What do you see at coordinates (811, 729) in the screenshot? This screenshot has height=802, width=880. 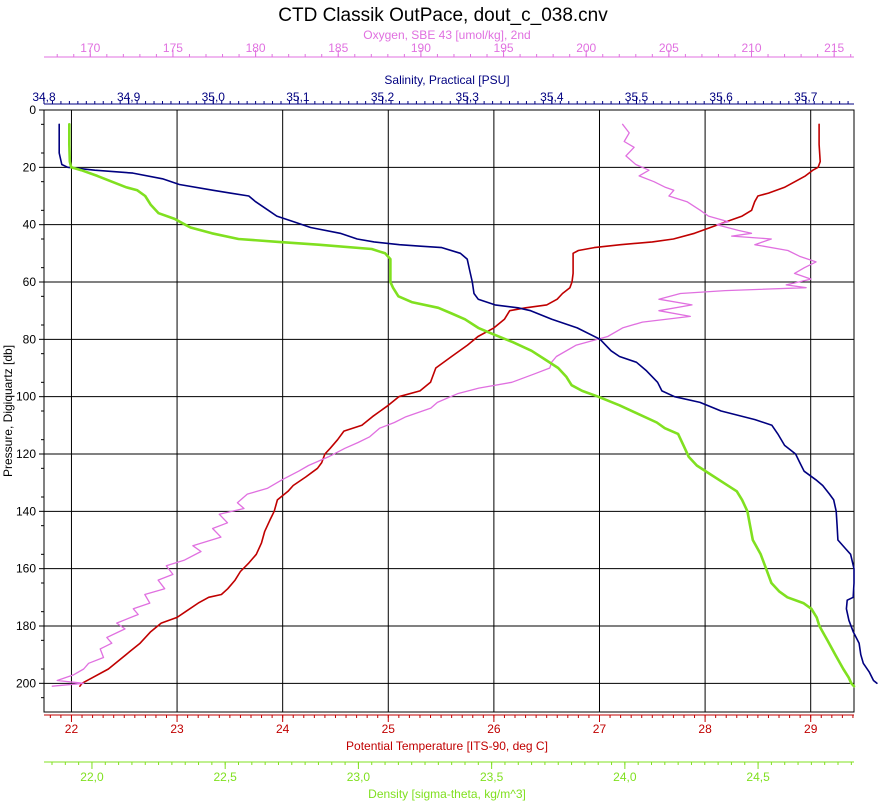 I see `temperature-tick-label: 29` at bounding box center [811, 729].